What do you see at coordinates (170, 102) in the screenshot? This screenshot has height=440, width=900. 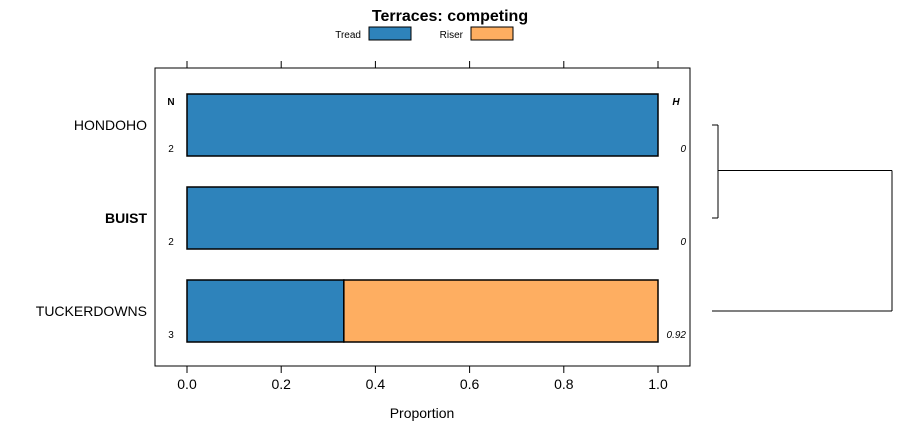 I see `n-column-header: N` at bounding box center [170, 102].